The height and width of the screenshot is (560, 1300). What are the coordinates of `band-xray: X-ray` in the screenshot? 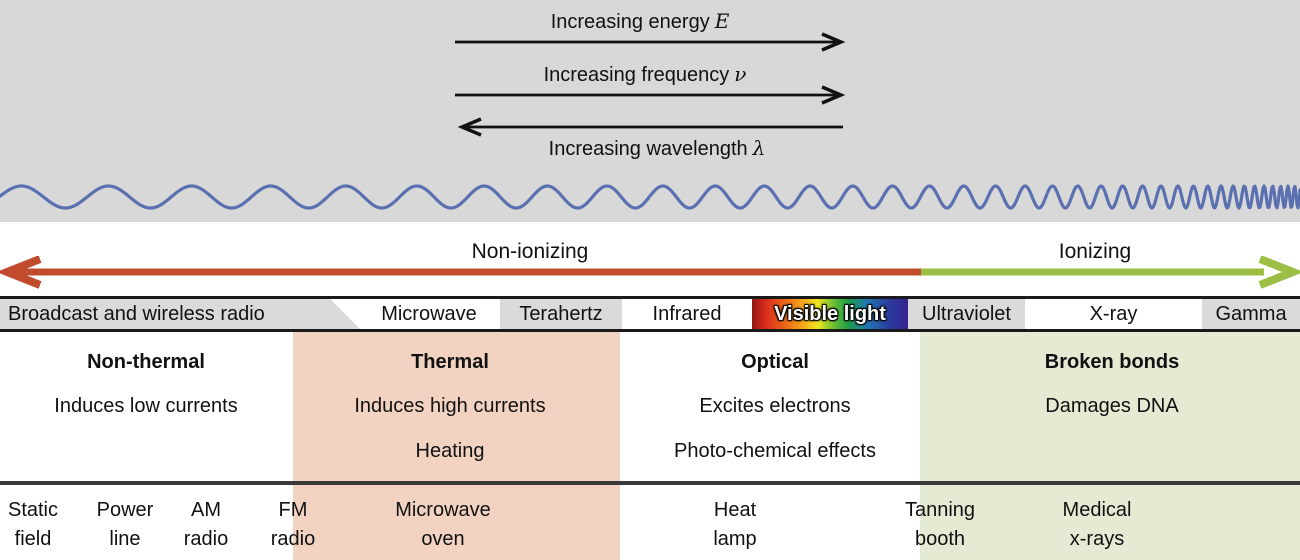 It's located at (1113, 314).